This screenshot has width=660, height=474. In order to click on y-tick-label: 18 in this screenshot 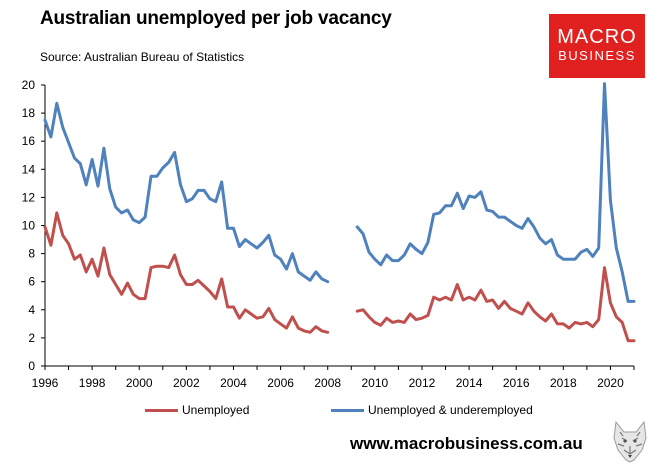, I will do `click(29, 113)`.